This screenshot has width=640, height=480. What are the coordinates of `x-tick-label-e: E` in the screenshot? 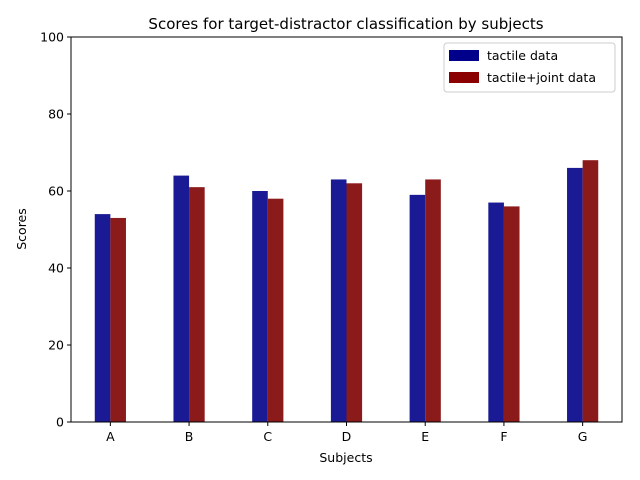 It's located at (425, 436).